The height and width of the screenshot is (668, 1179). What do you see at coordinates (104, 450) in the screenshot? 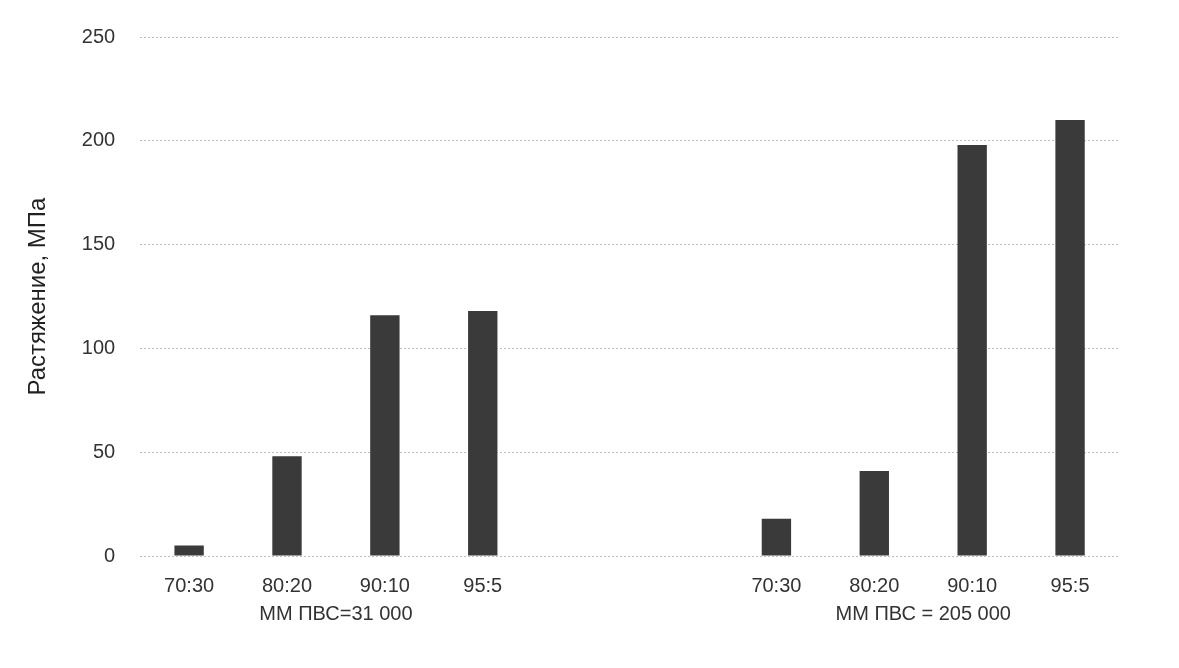
I see `y-tick-label: 50` at bounding box center [104, 450].